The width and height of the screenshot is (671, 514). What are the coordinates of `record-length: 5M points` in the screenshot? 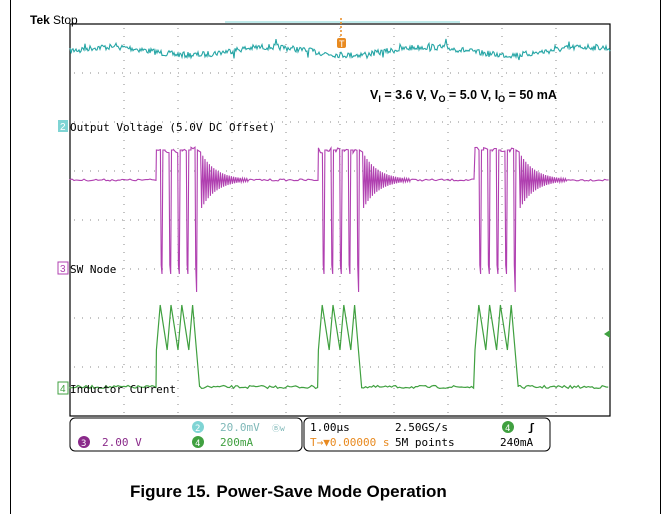 It's located at (425, 442).